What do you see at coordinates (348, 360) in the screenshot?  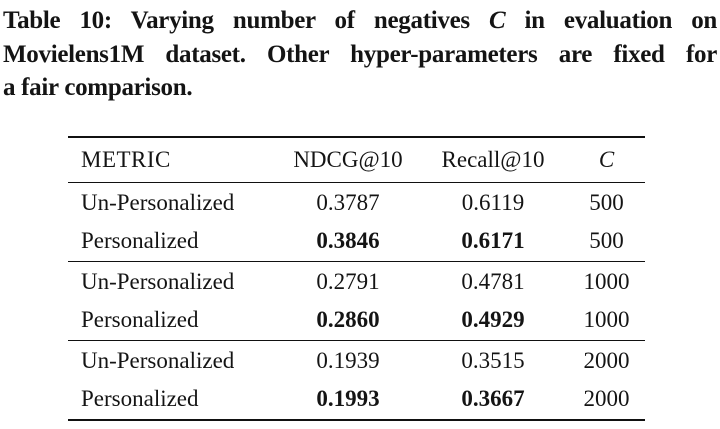 I see `cell-ndcg: 0.1939` at bounding box center [348, 360].